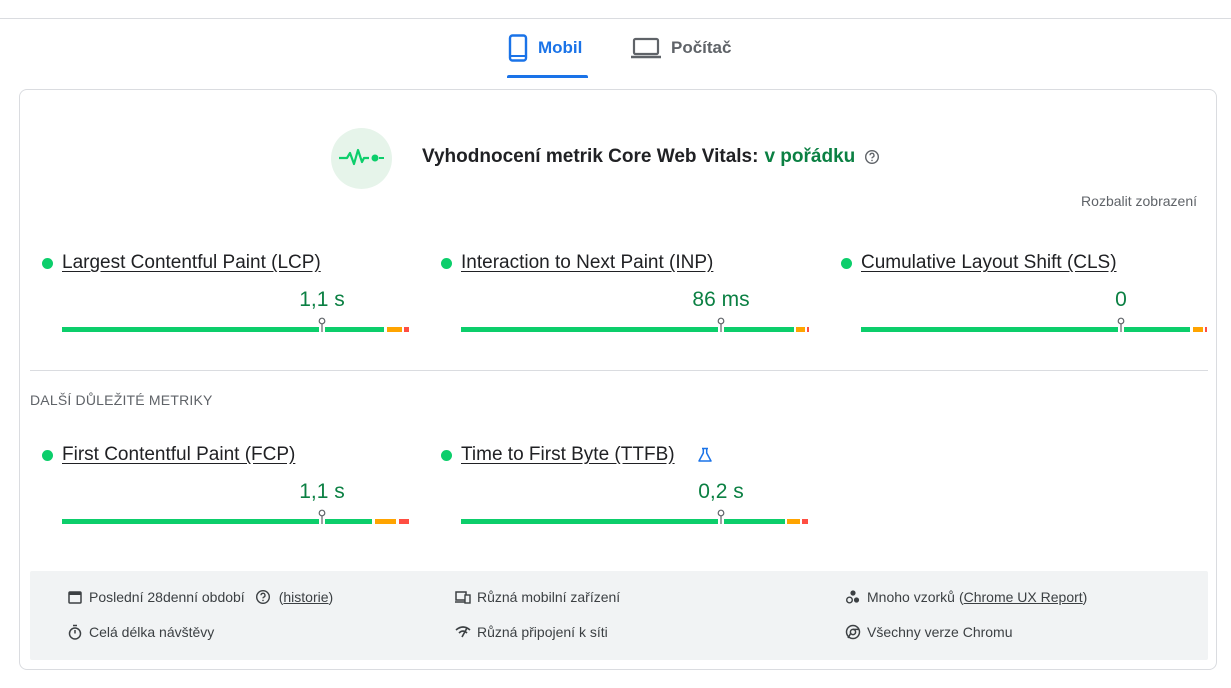  I want to click on tab-mobile: Mobil, so click(545, 48).